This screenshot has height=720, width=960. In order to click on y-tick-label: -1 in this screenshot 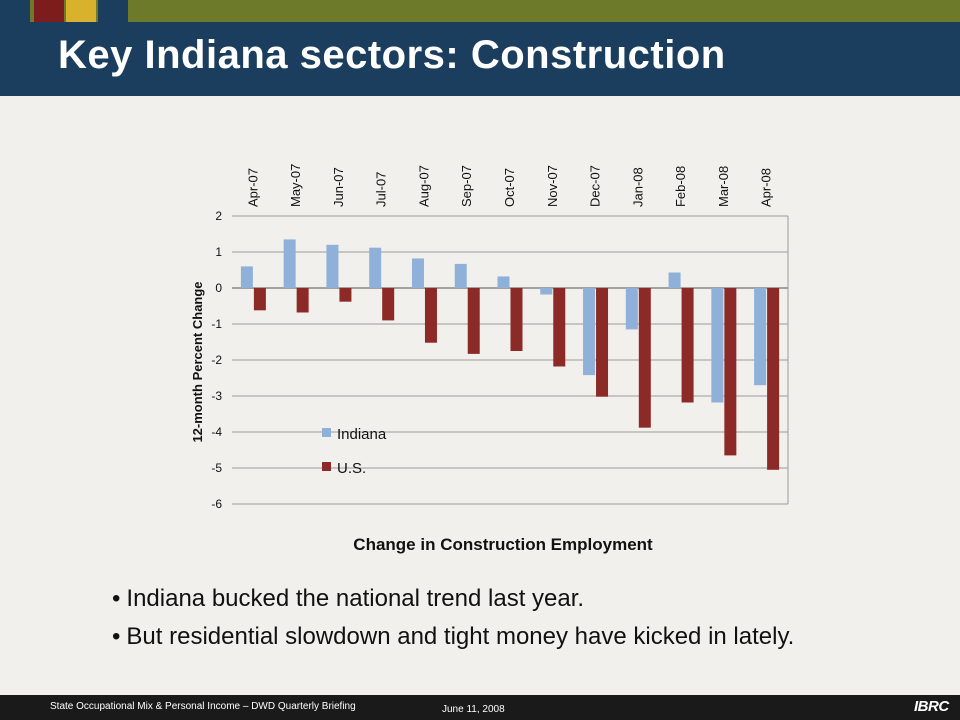, I will do `click(216, 324)`.